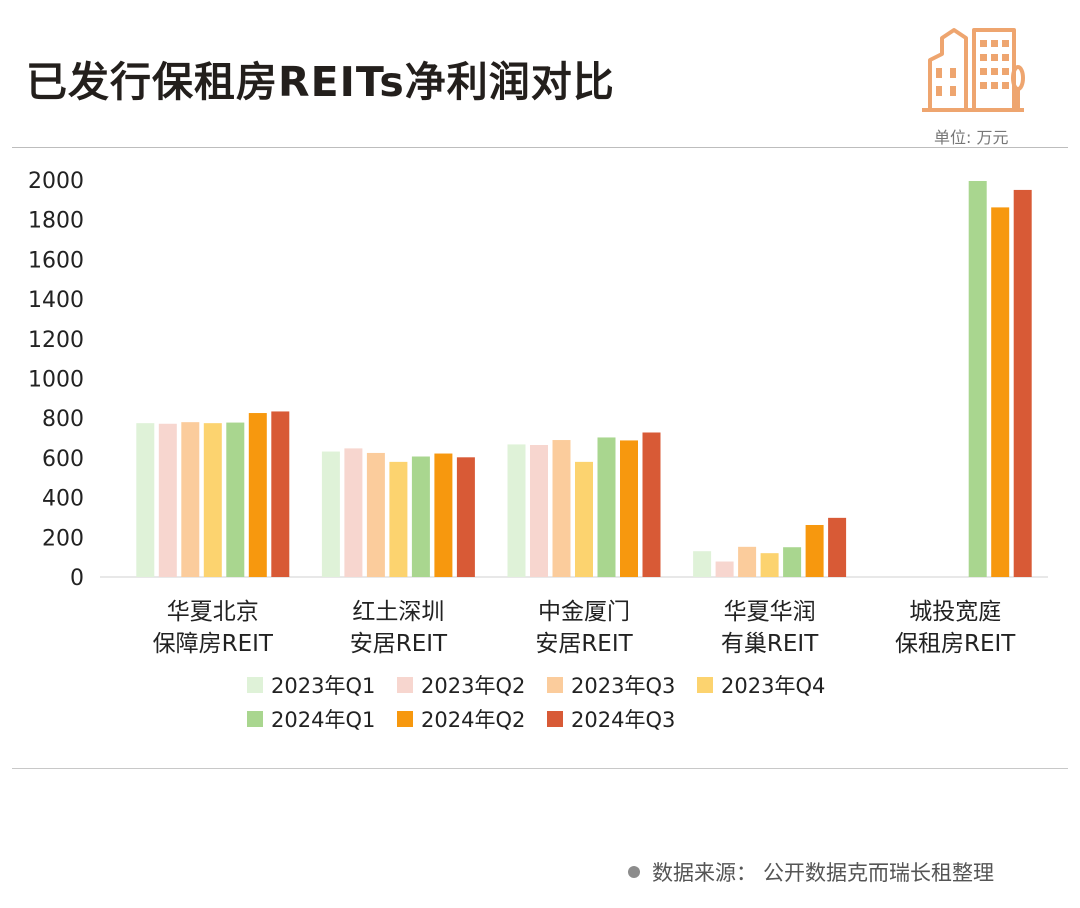  Describe the element at coordinates (398, 612) in the screenshot. I see `x-category-label: 红土深圳` at that location.